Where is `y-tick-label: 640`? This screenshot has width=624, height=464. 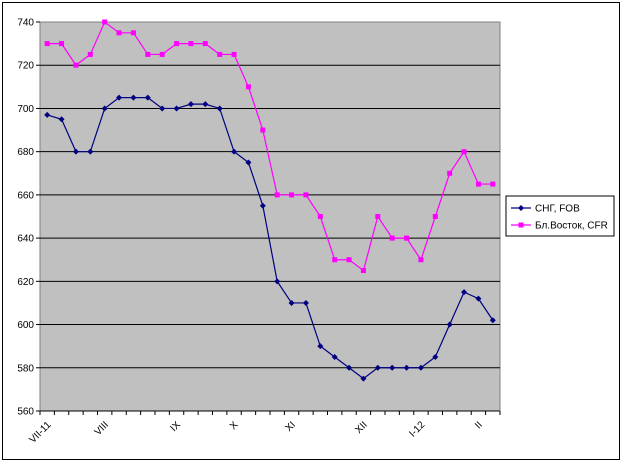
y-tick-label: 640 is located at coordinates (25, 239).